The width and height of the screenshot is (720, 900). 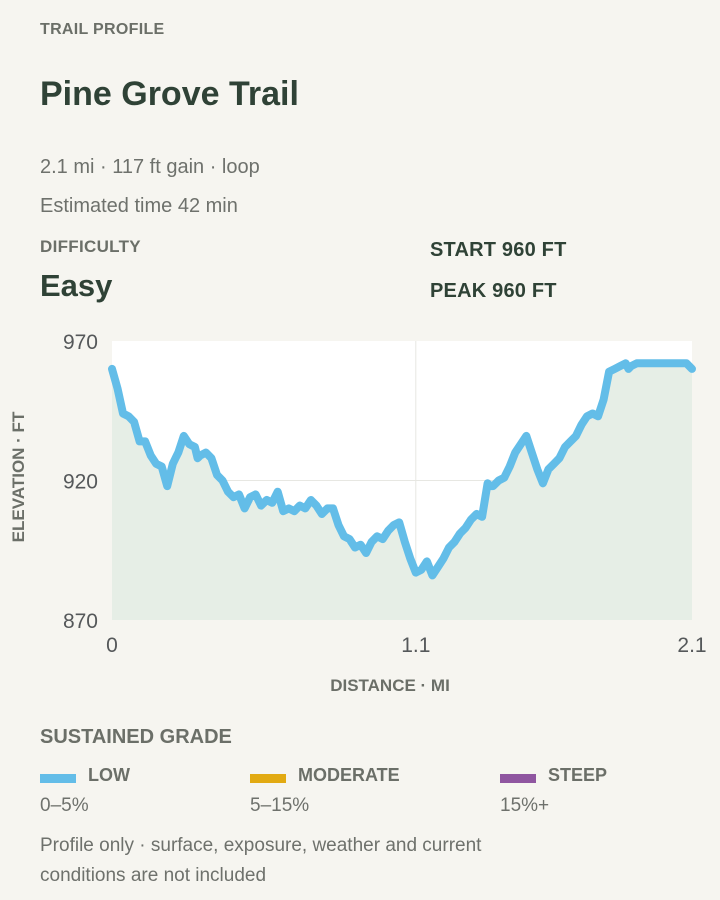 What do you see at coordinates (415, 645) in the screenshot?
I see `x-tick-label: 1.1` at bounding box center [415, 645].